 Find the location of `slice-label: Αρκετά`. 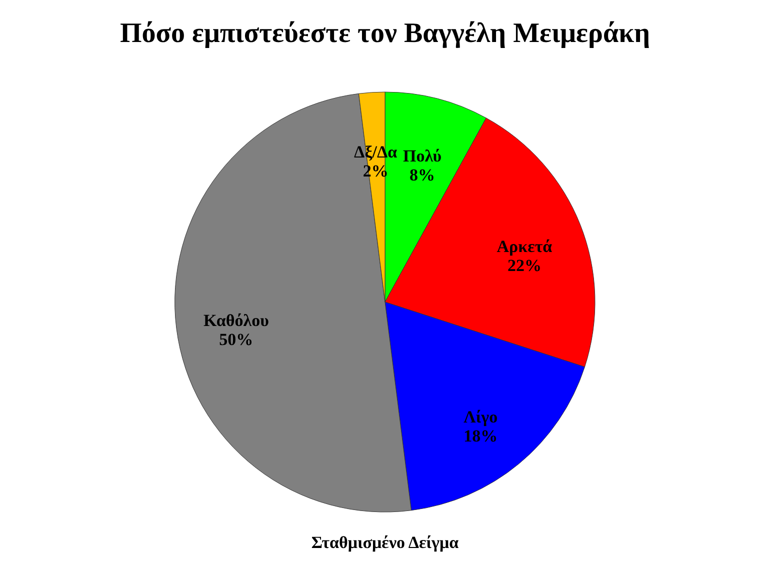

slice-label: Αρκετά is located at coordinates (524, 246).